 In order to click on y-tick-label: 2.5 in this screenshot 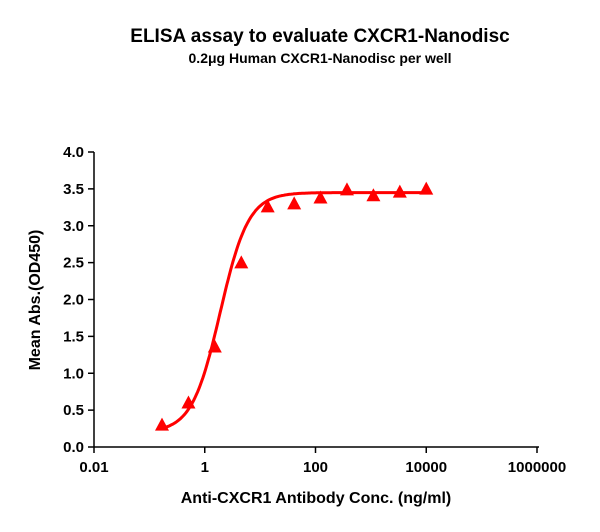, I will do `click(73, 263)`.